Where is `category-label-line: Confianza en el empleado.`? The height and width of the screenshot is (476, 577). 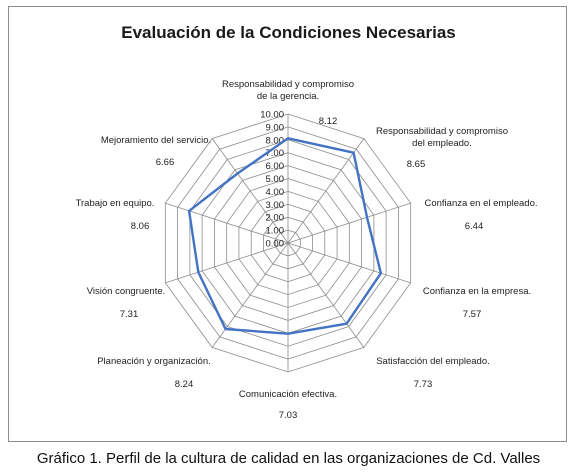 category-label-line: Confianza en el empleado. is located at coordinates (480, 203).